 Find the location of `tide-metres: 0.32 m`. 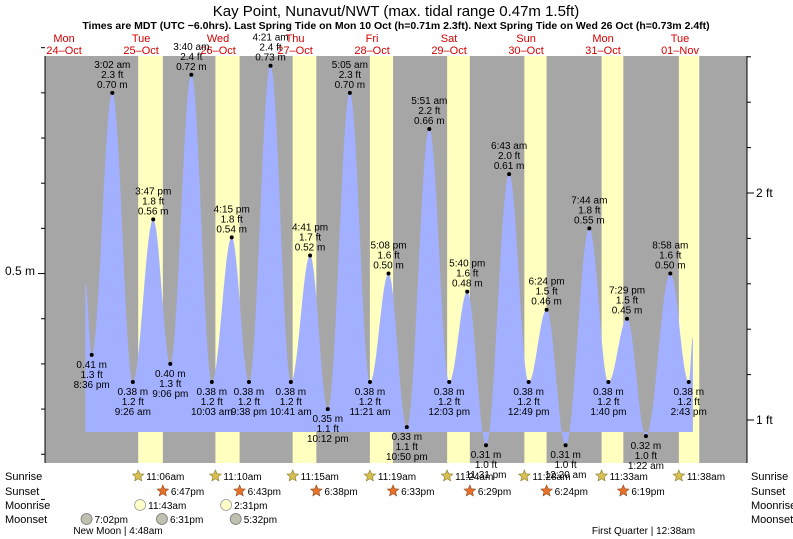

tide-metres: 0.32 m is located at coordinates (646, 446).